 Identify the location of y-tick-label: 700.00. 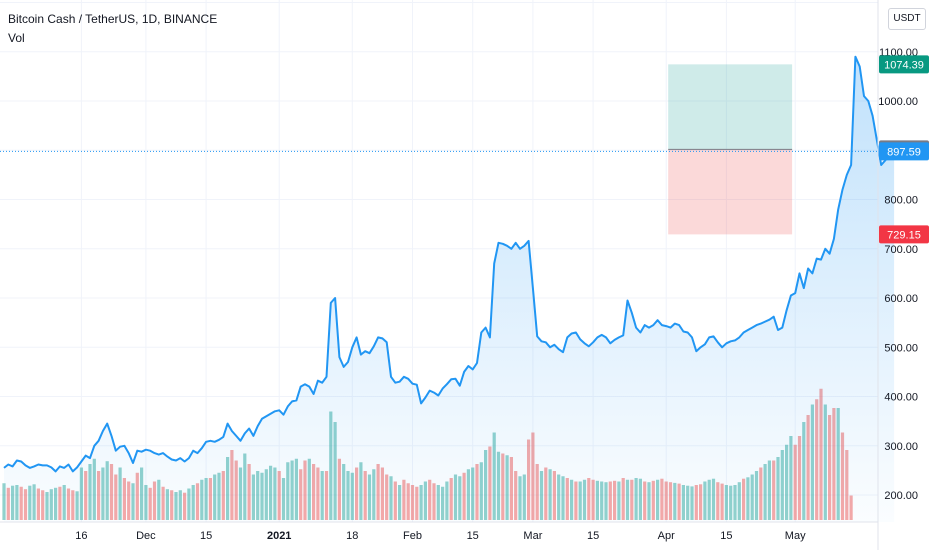
(901, 250).